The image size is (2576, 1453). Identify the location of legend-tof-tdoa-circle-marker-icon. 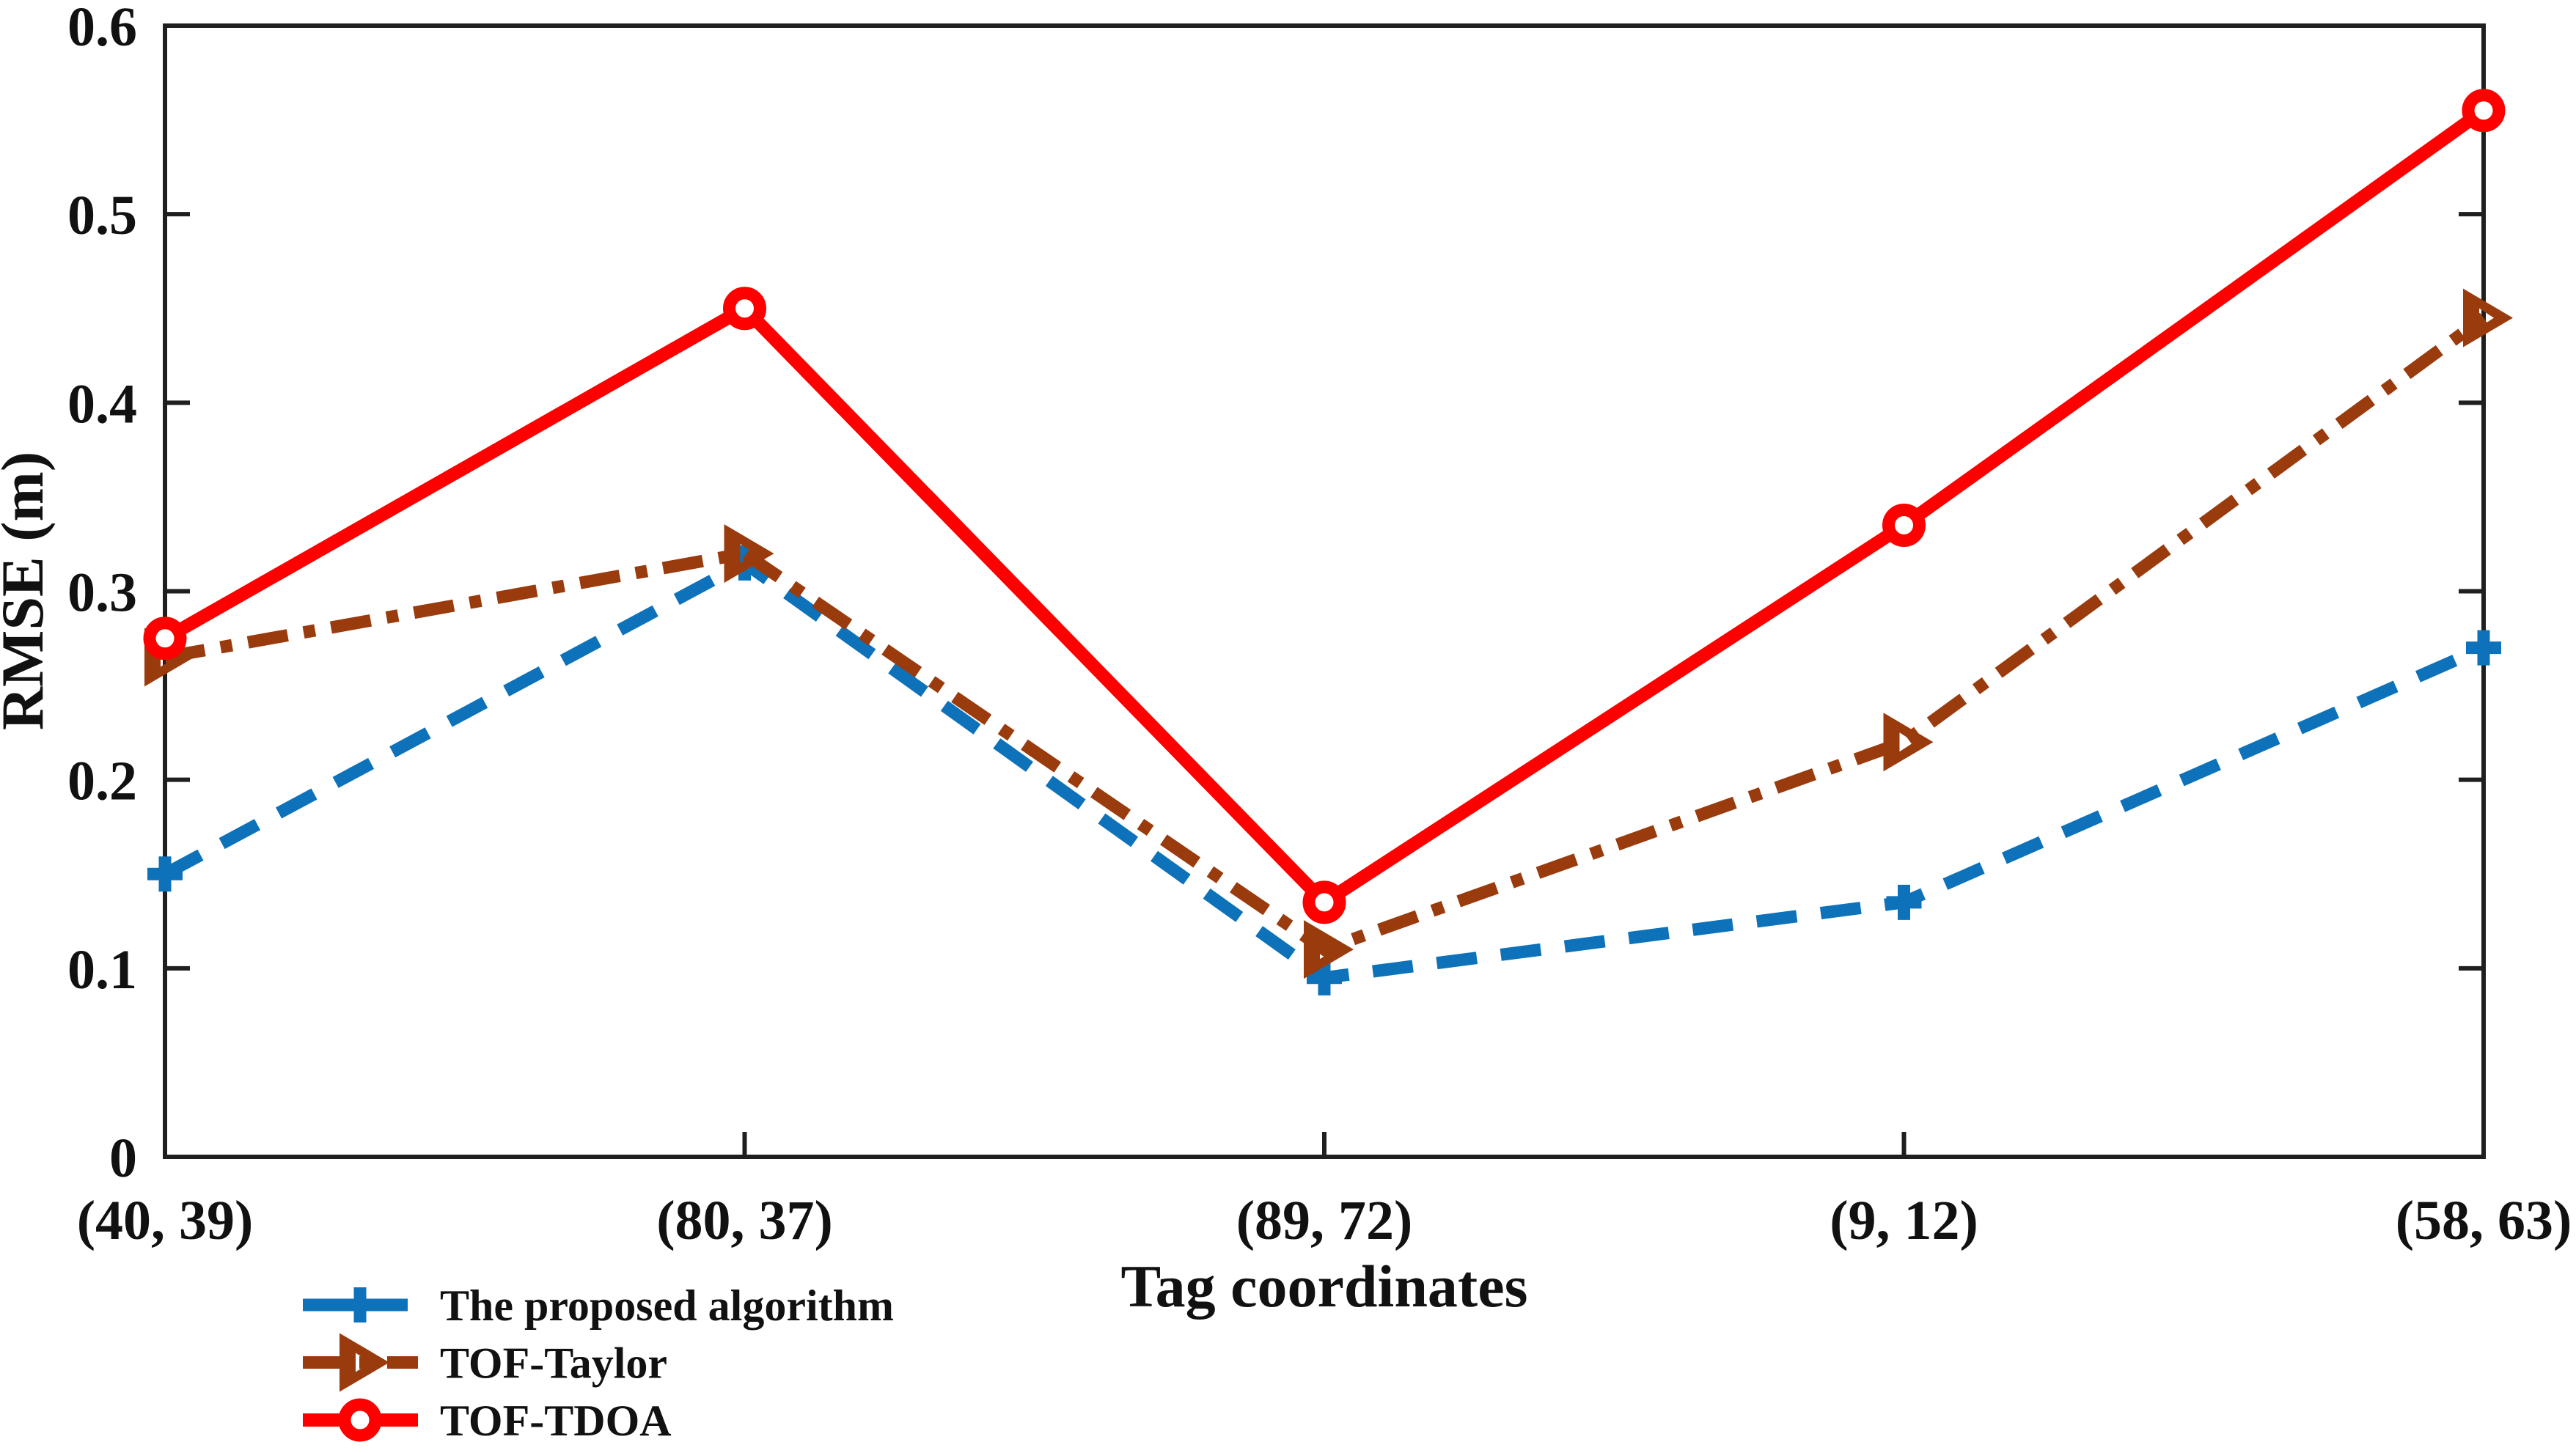
(360, 1420).